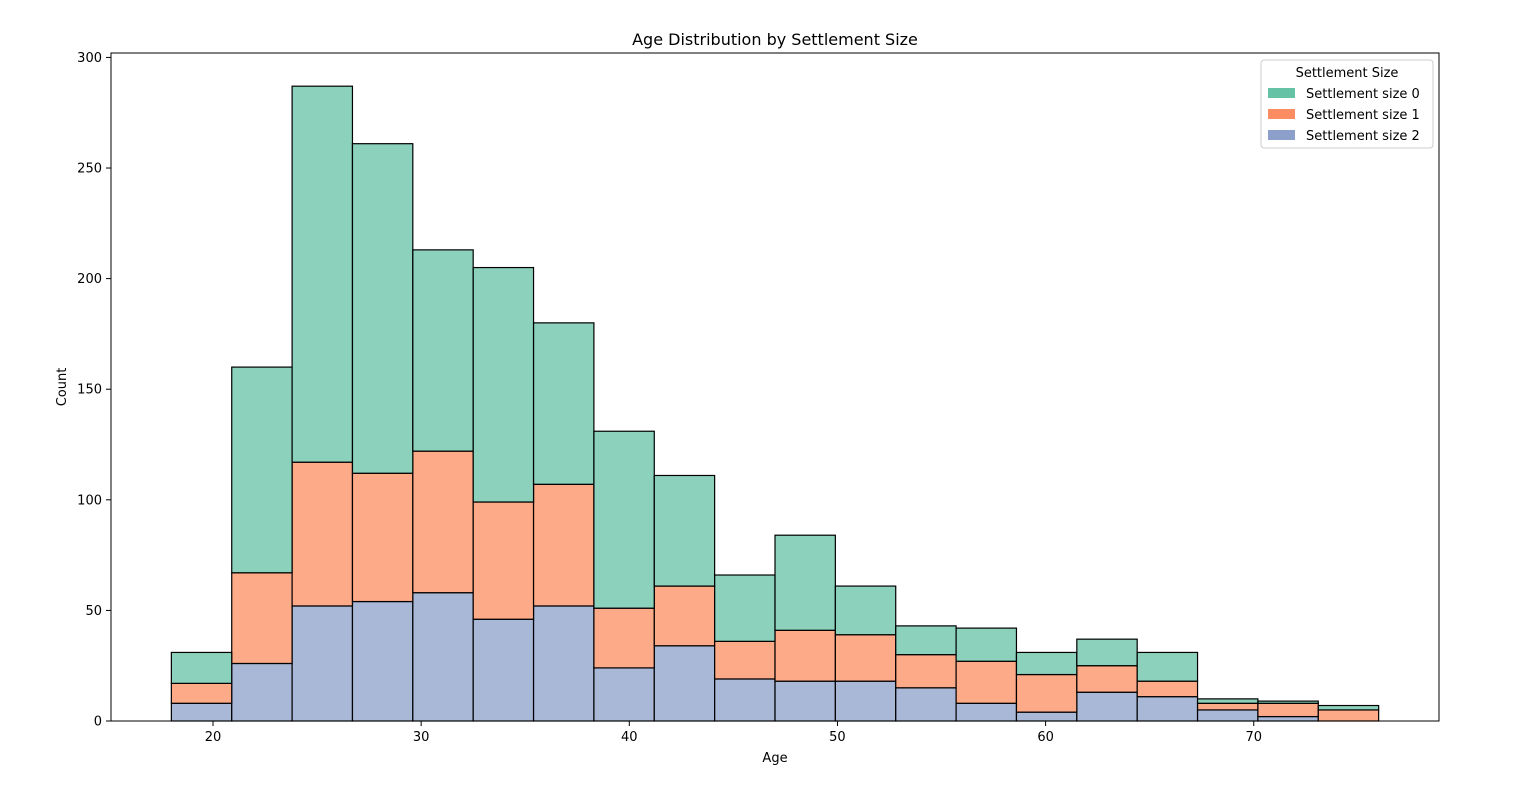 This screenshot has height=802, width=1536. What do you see at coordinates (98, 722) in the screenshot?
I see `y-tick-label: 0` at bounding box center [98, 722].